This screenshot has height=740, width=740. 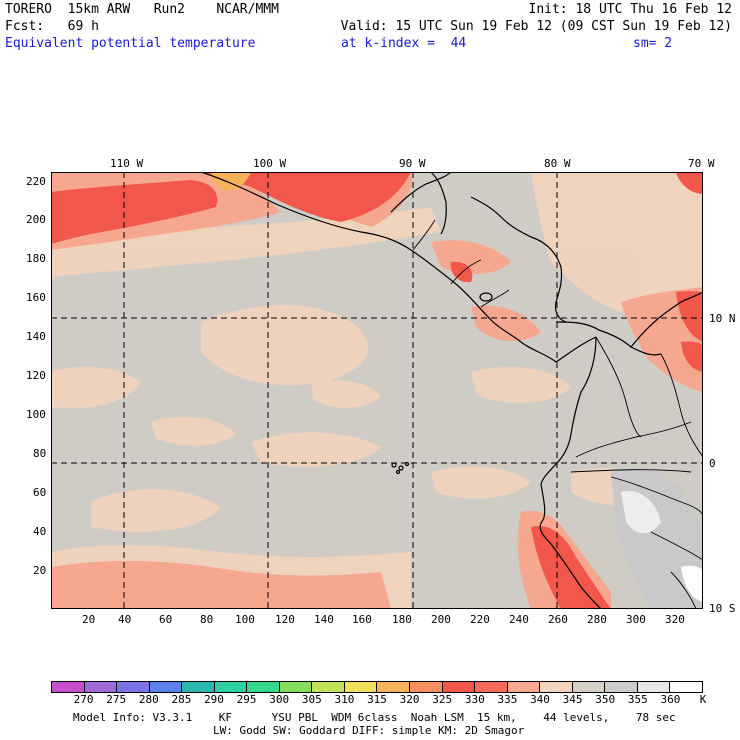 I want to click on grid-y-140: 140, so click(x=36, y=336).